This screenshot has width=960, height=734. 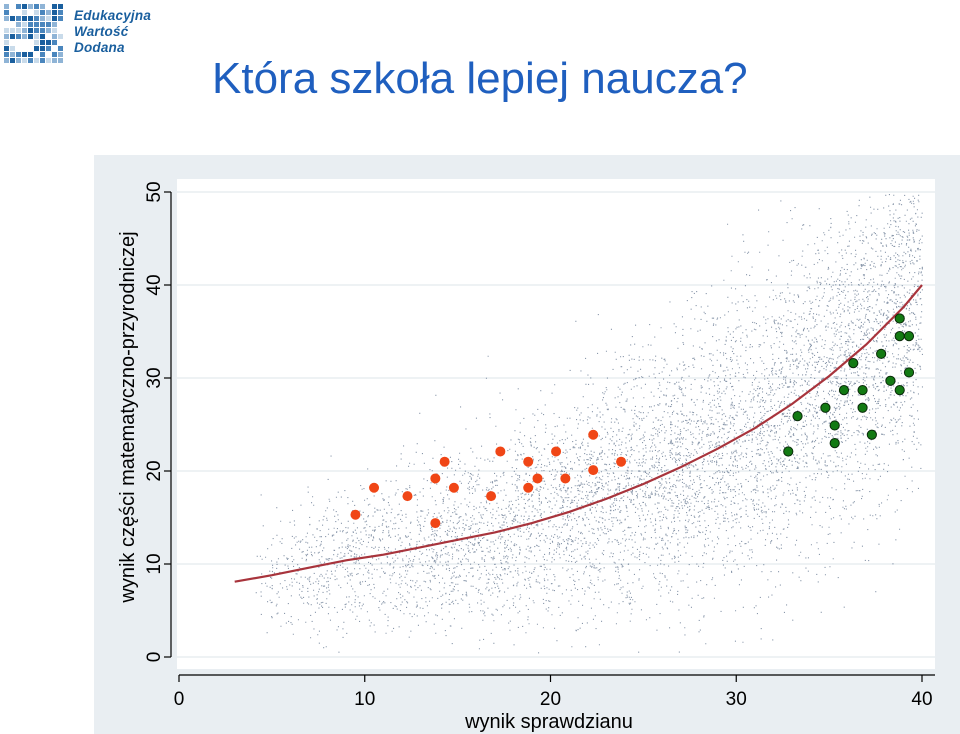 What do you see at coordinates (154, 563) in the screenshot?
I see `y-tick-label-10: 10` at bounding box center [154, 563].